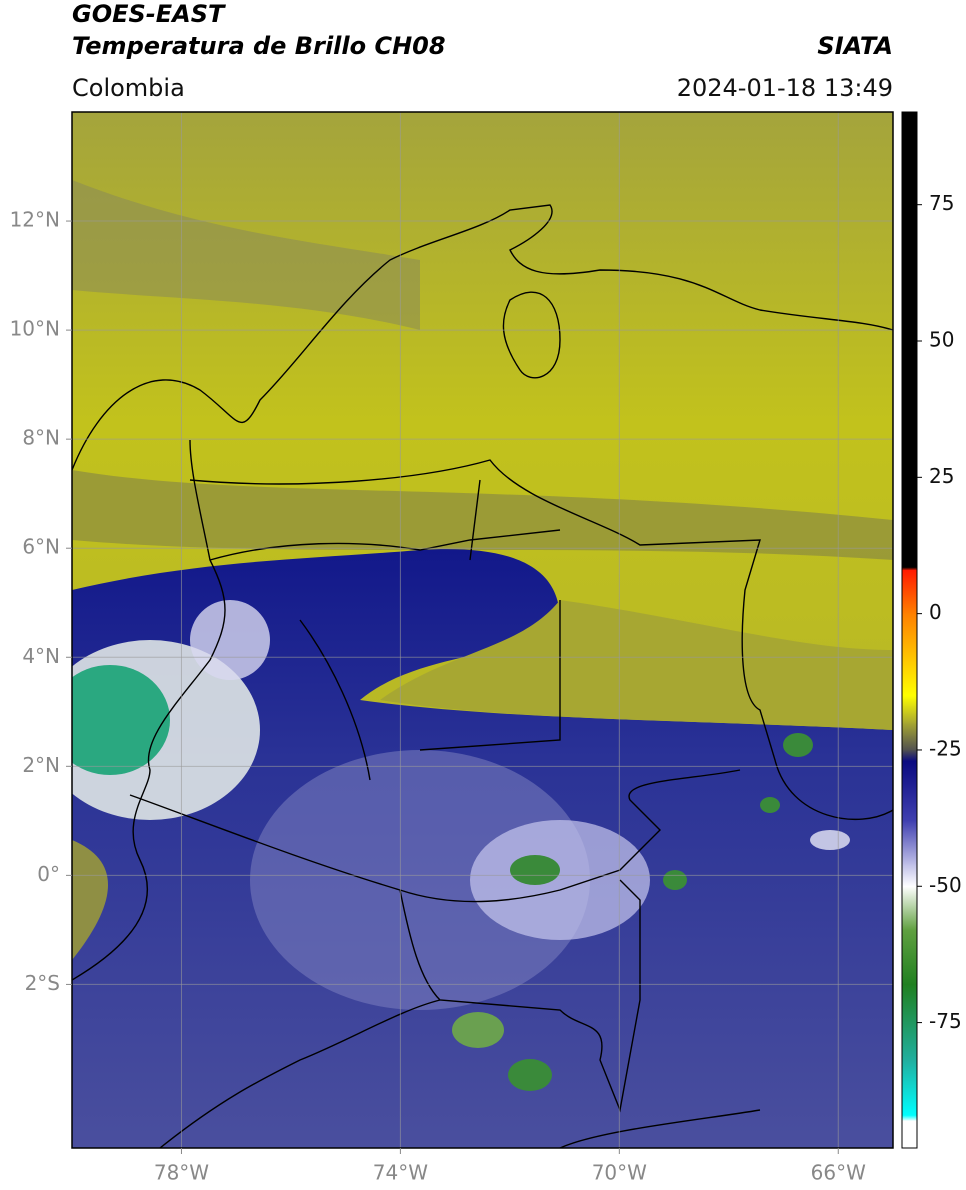 This screenshot has height=1190, width=966. I want to click on colorbar-tick-label: 0, so click(935, 612).